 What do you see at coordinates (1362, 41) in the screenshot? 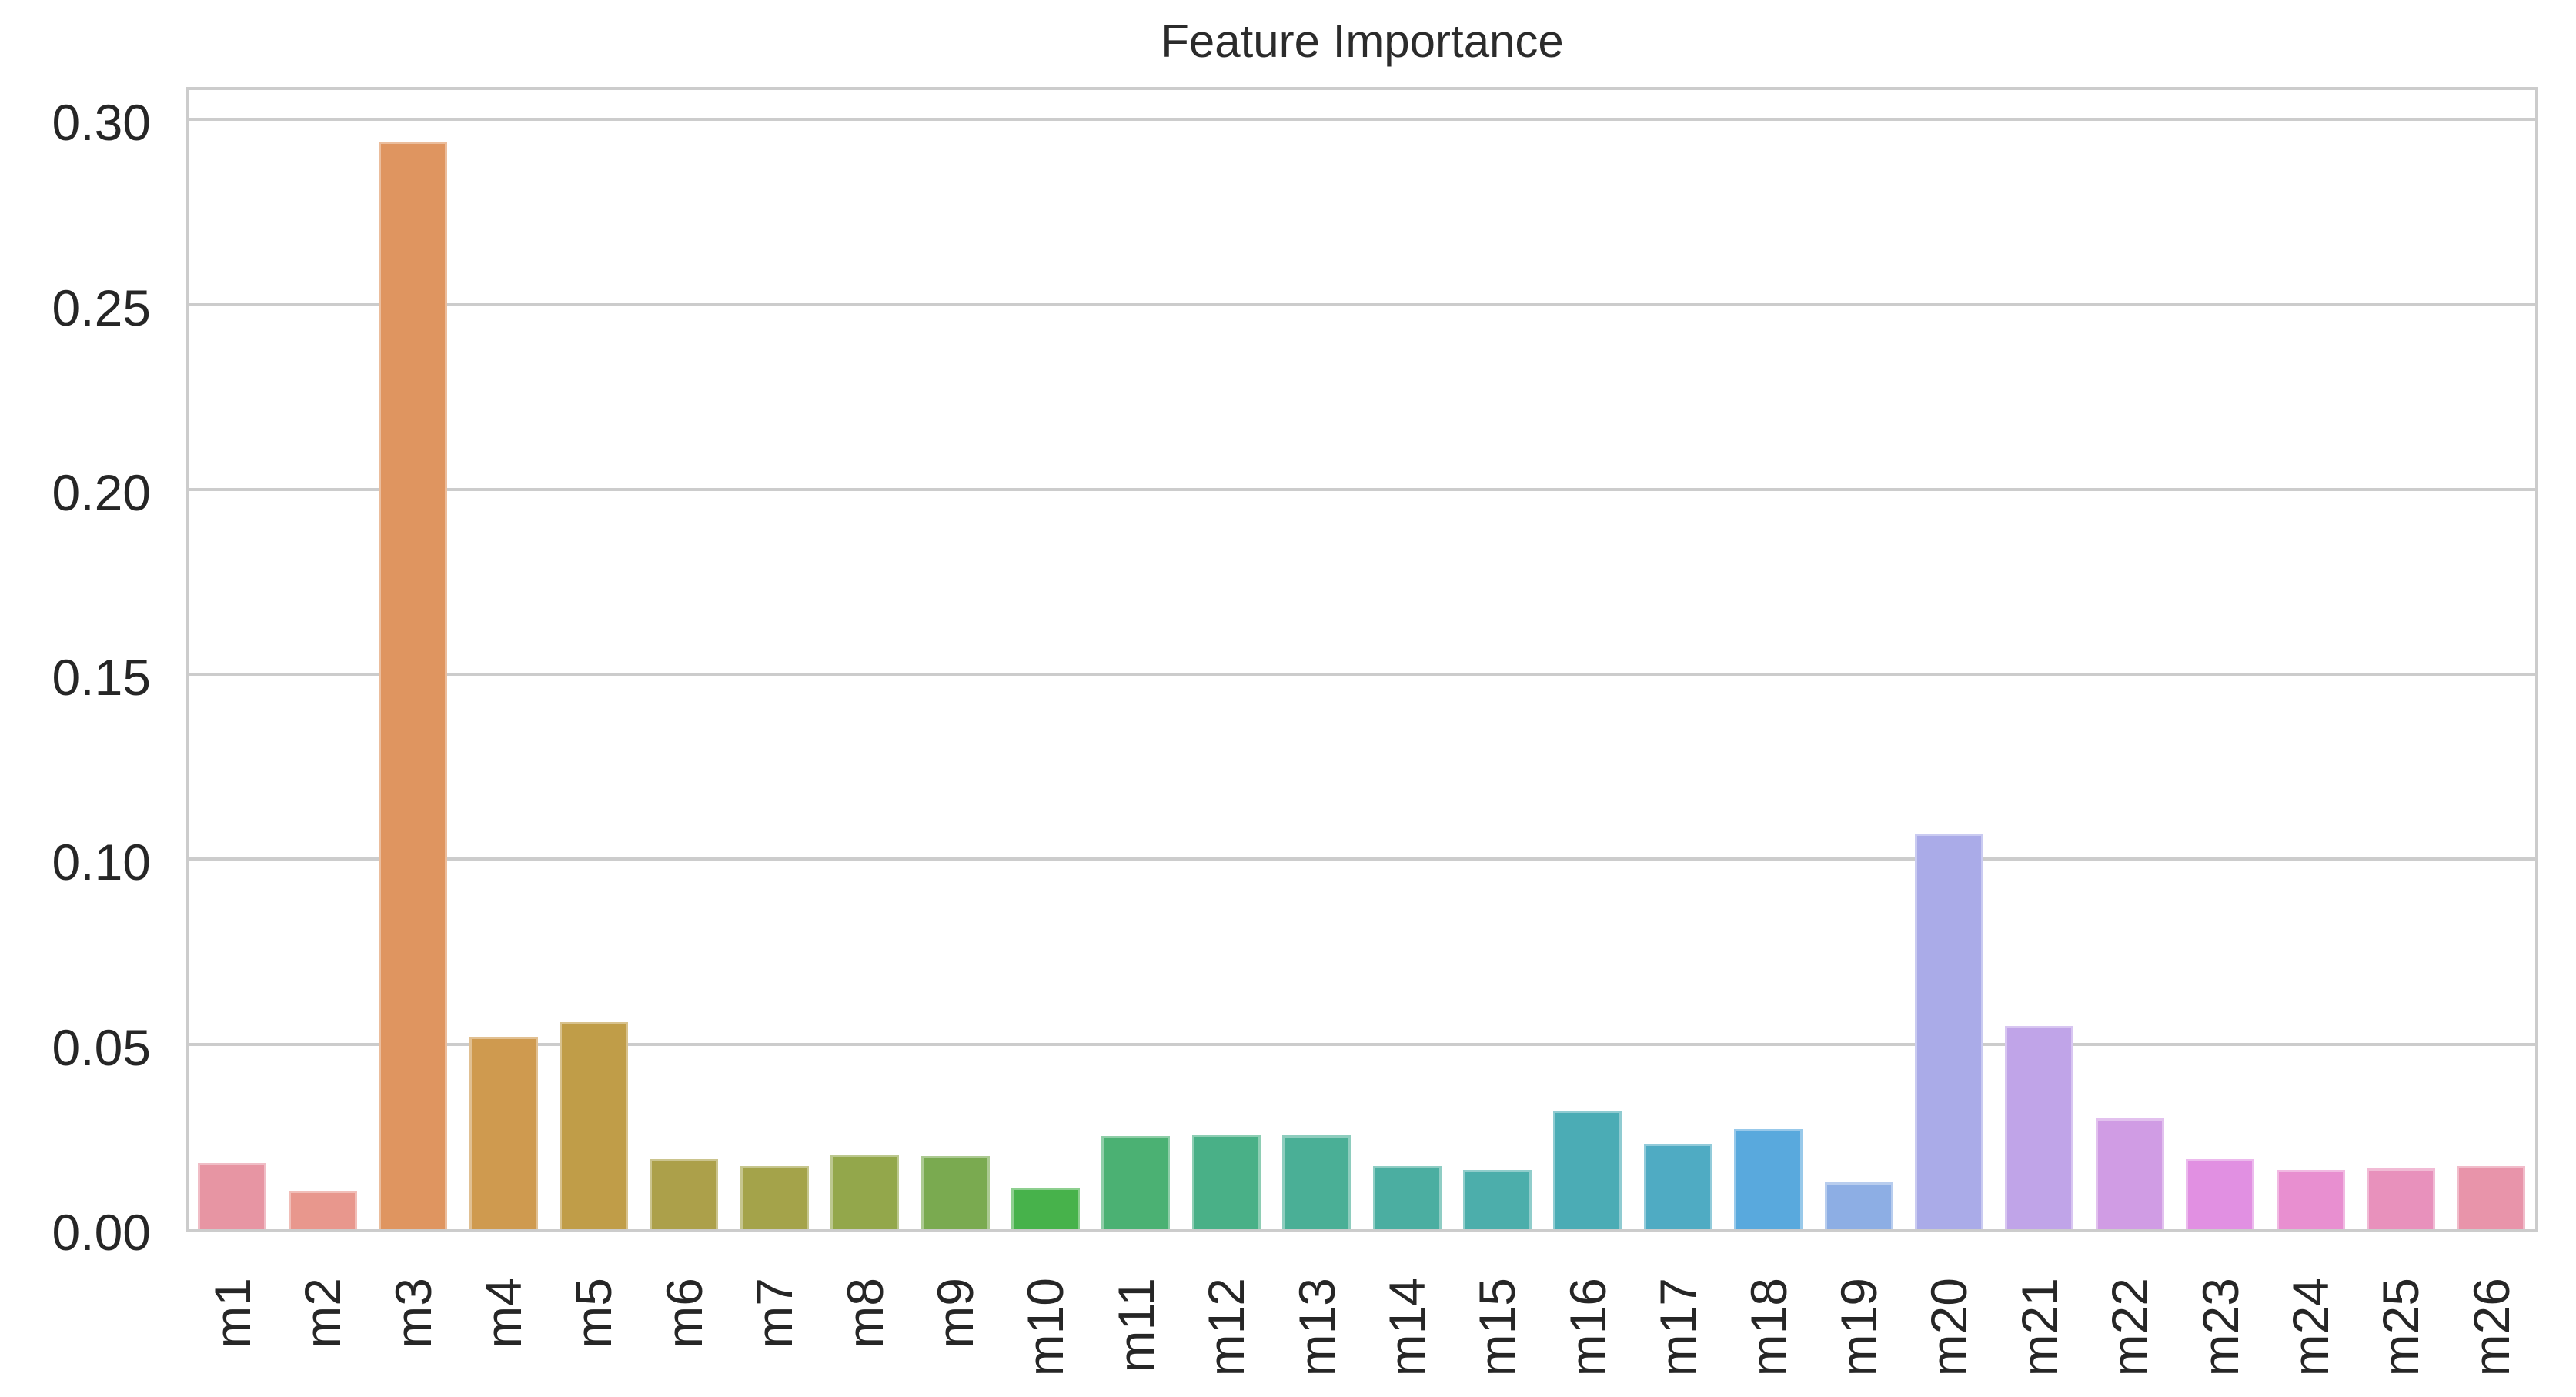
I see `chart-title: Feature Importance` at bounding box center [1362, 41].